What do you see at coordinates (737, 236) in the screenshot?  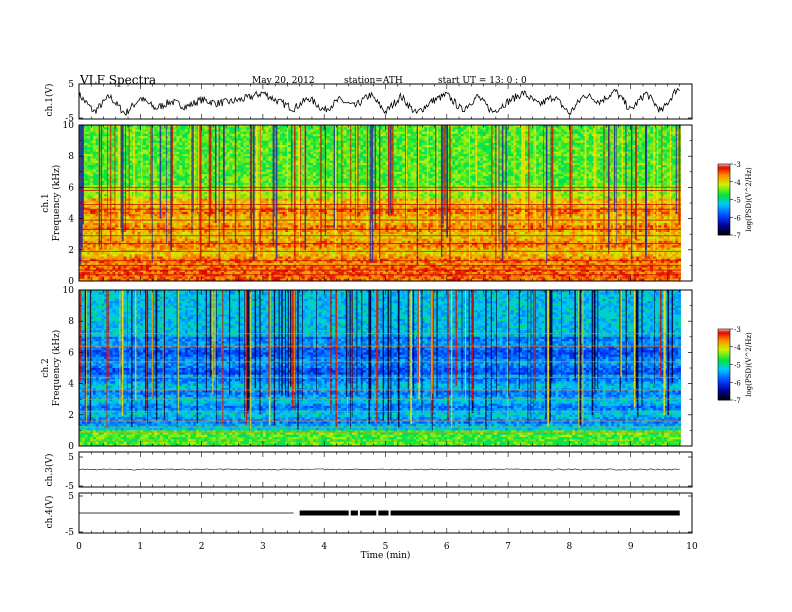 I see `colorbar-1-ticklabel--7: -7` at bounding box center [737, 236].